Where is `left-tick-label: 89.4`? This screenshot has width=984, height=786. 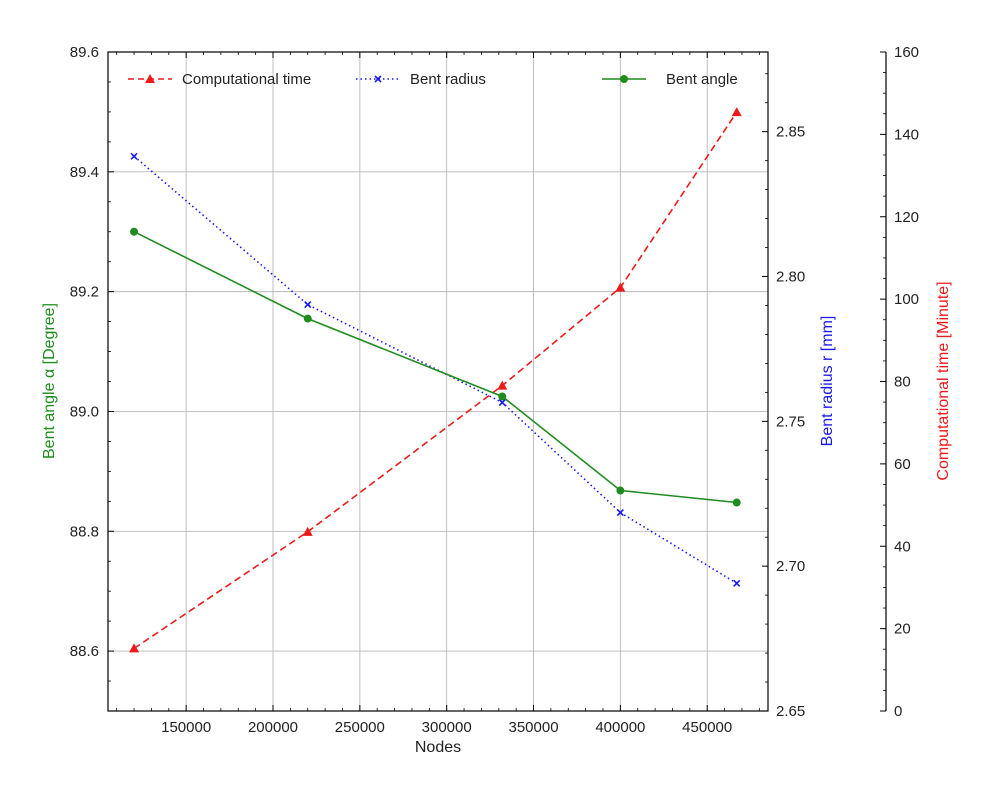
left-tick-label: 89.4 is located at coordinates (84, 172).